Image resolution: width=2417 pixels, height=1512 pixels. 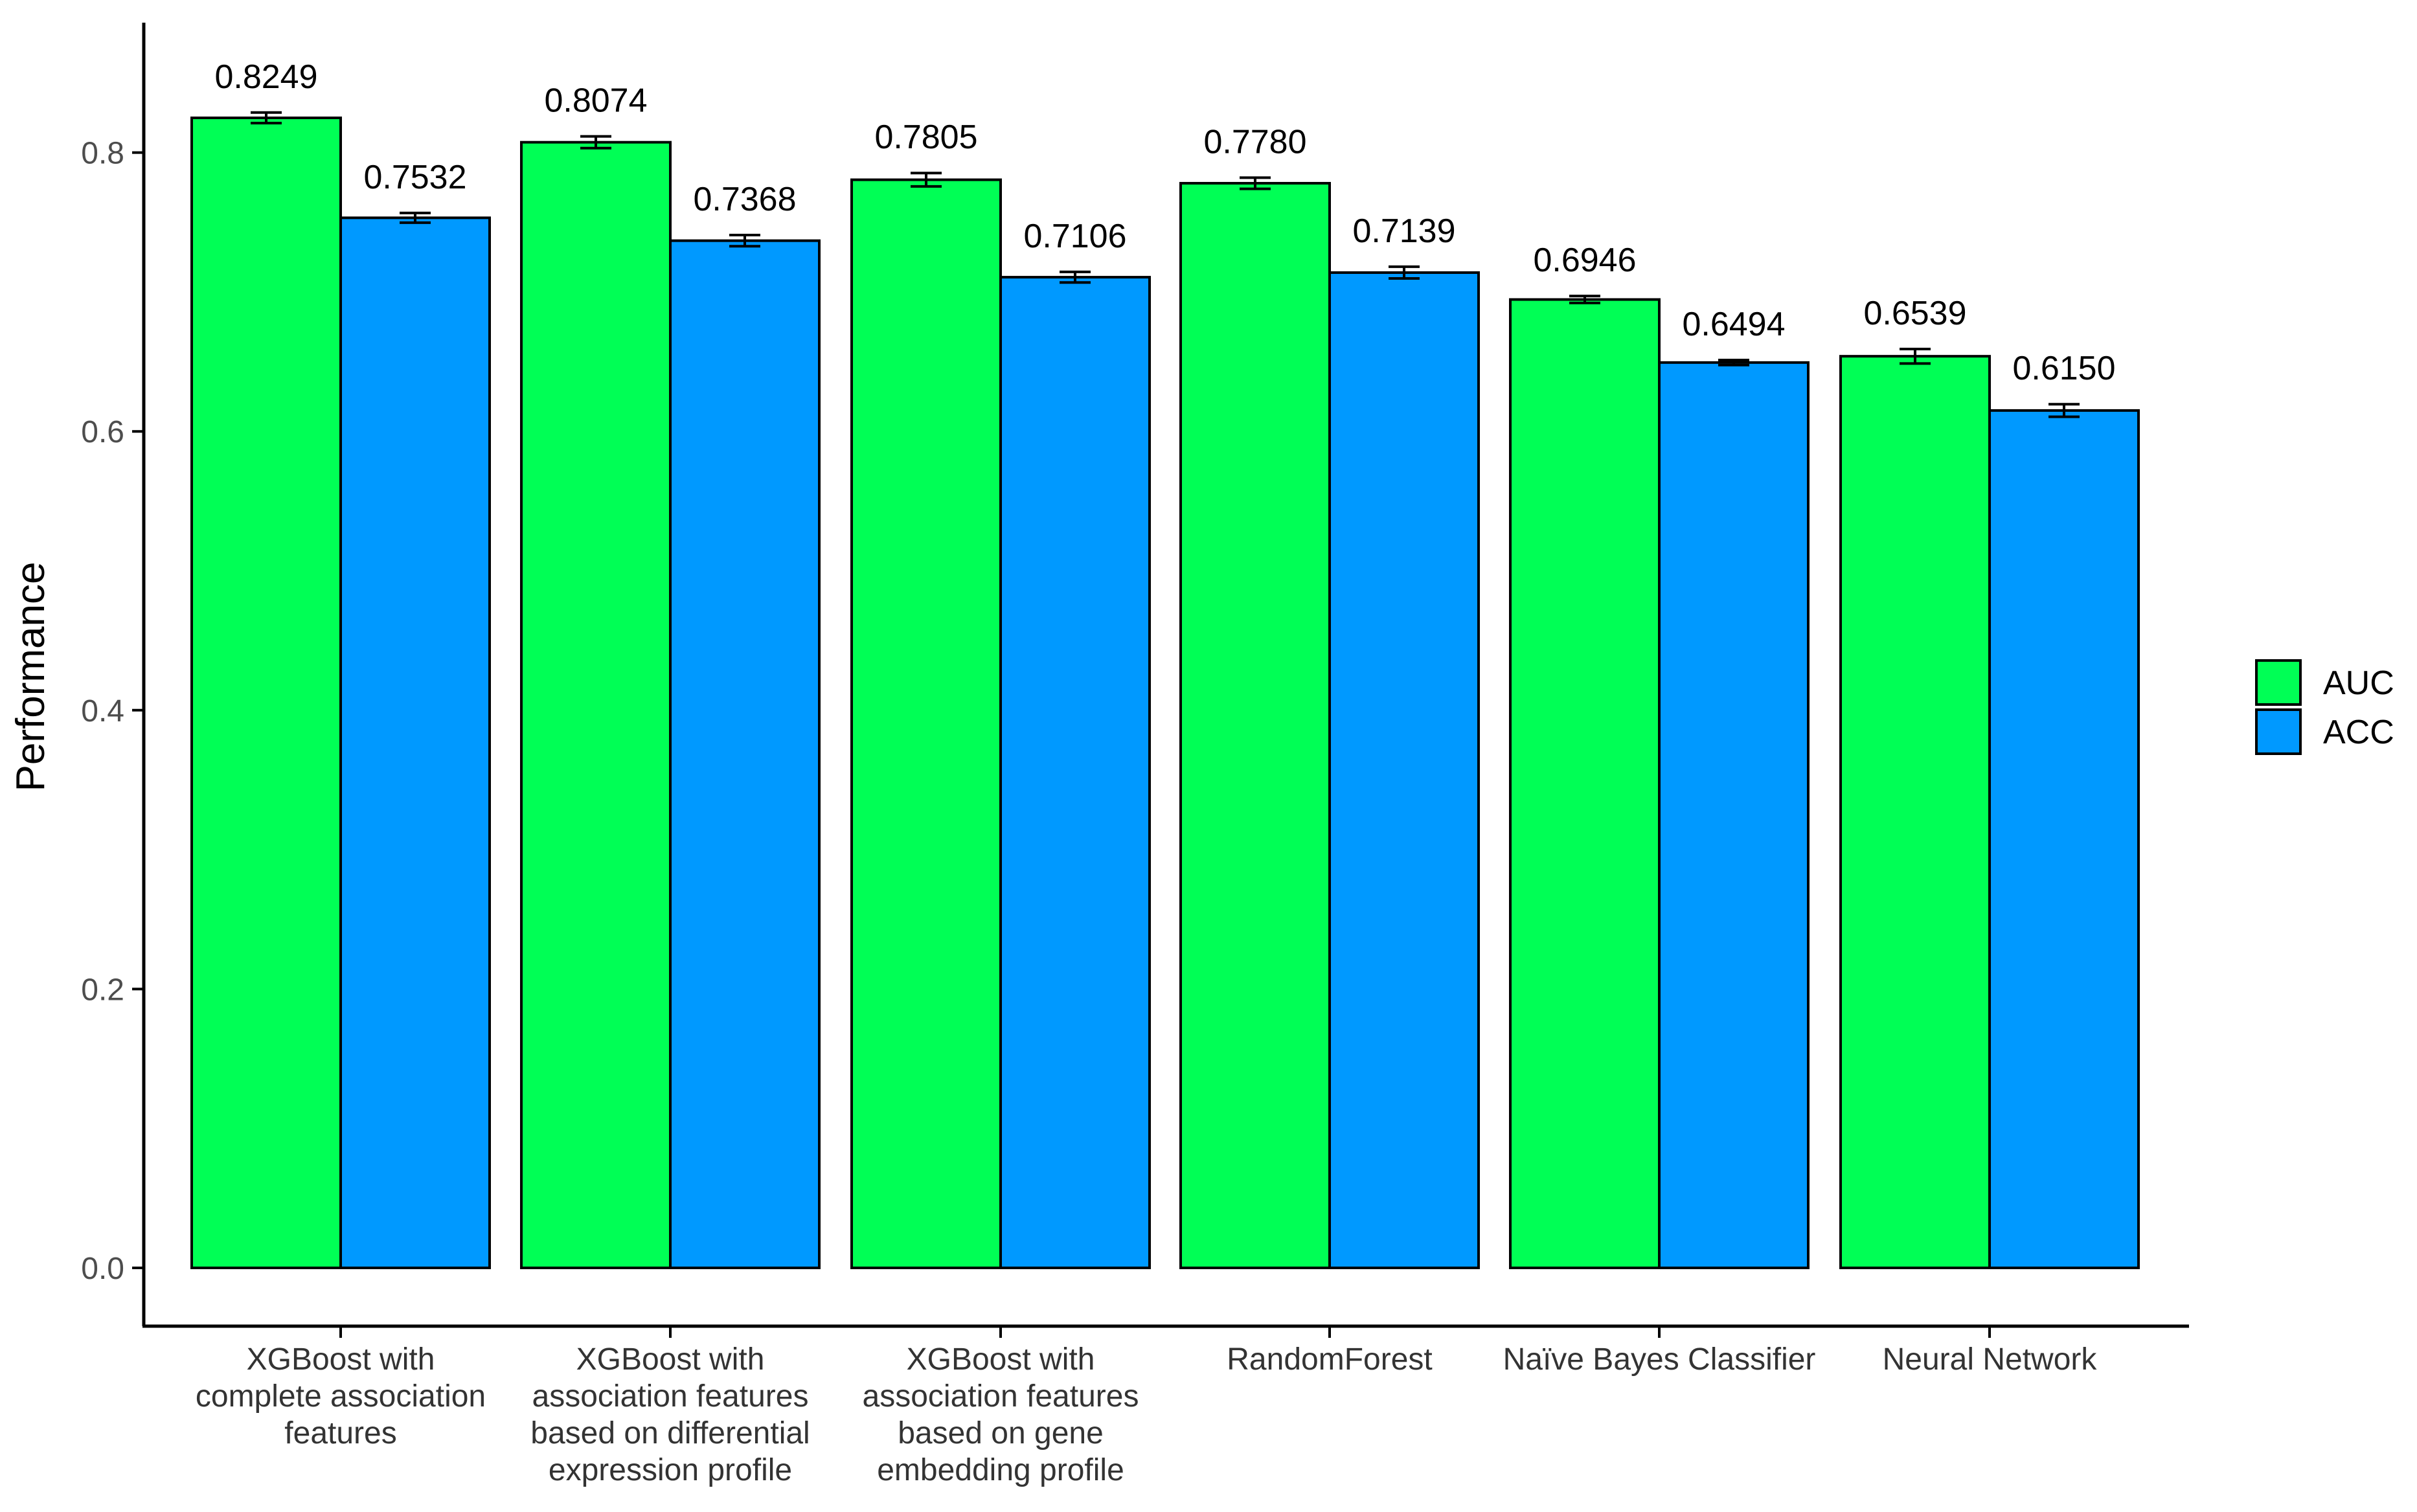 I want to click on legend-key-auc, so click(x=2278, y=683).